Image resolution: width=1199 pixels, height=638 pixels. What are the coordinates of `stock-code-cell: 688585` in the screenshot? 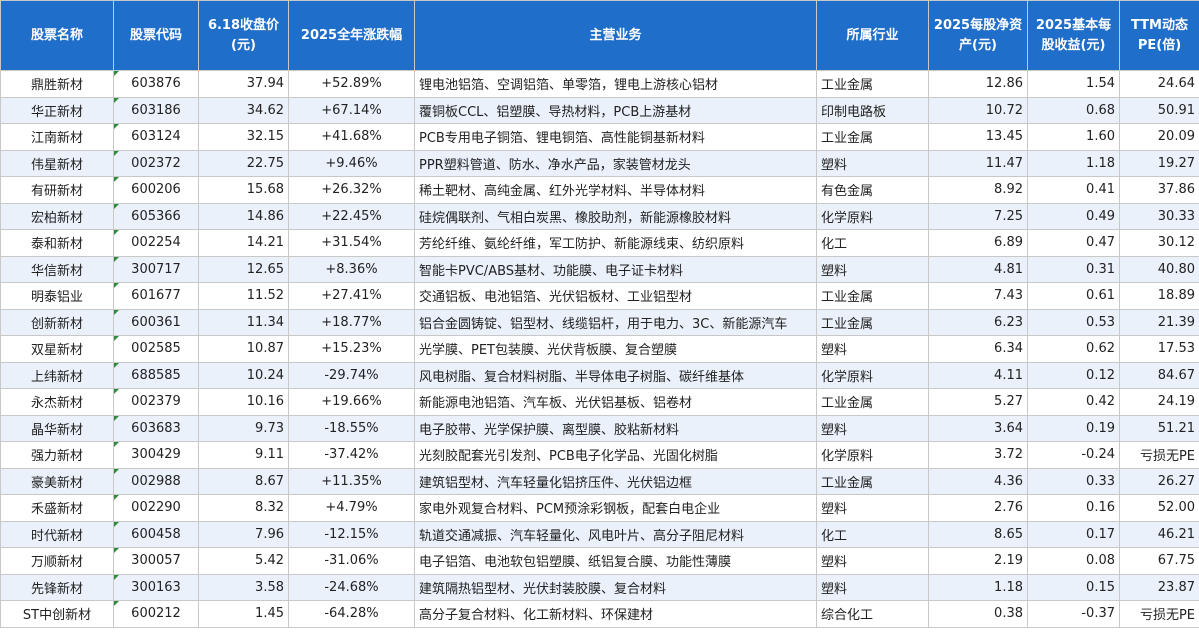 It's located at (156, 375).